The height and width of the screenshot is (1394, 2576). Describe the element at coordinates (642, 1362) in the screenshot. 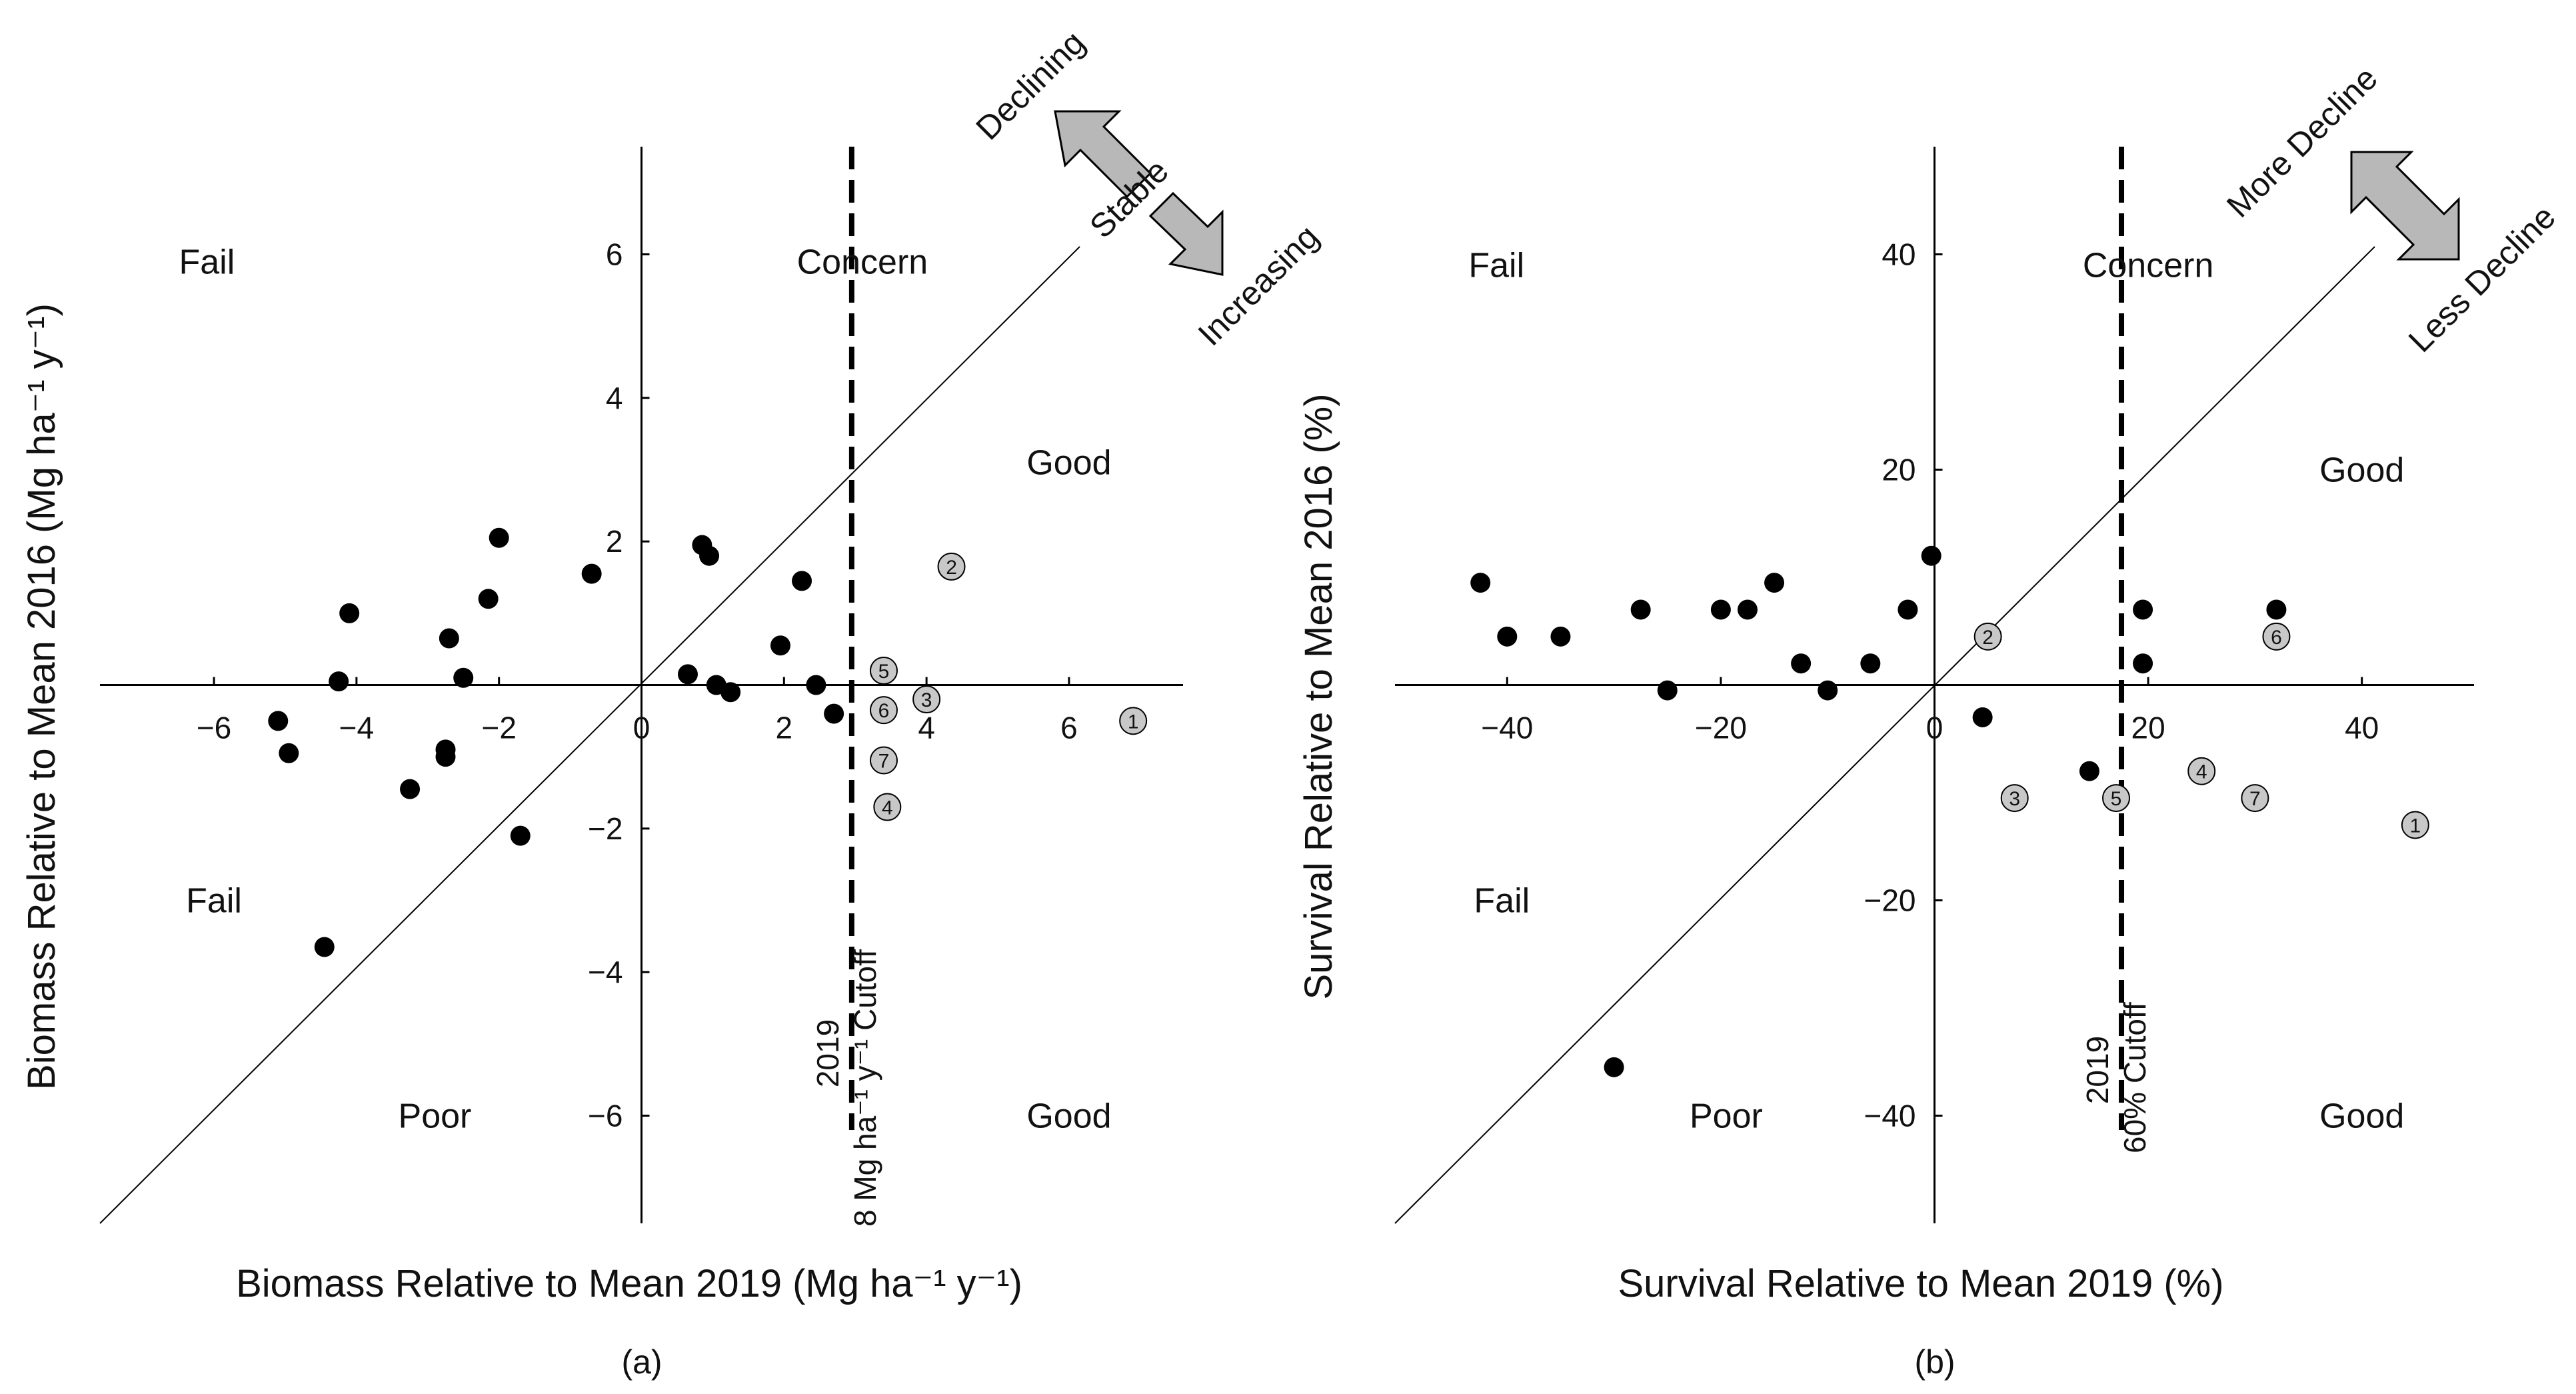

I see `panel-a-label: (a)` at that location.